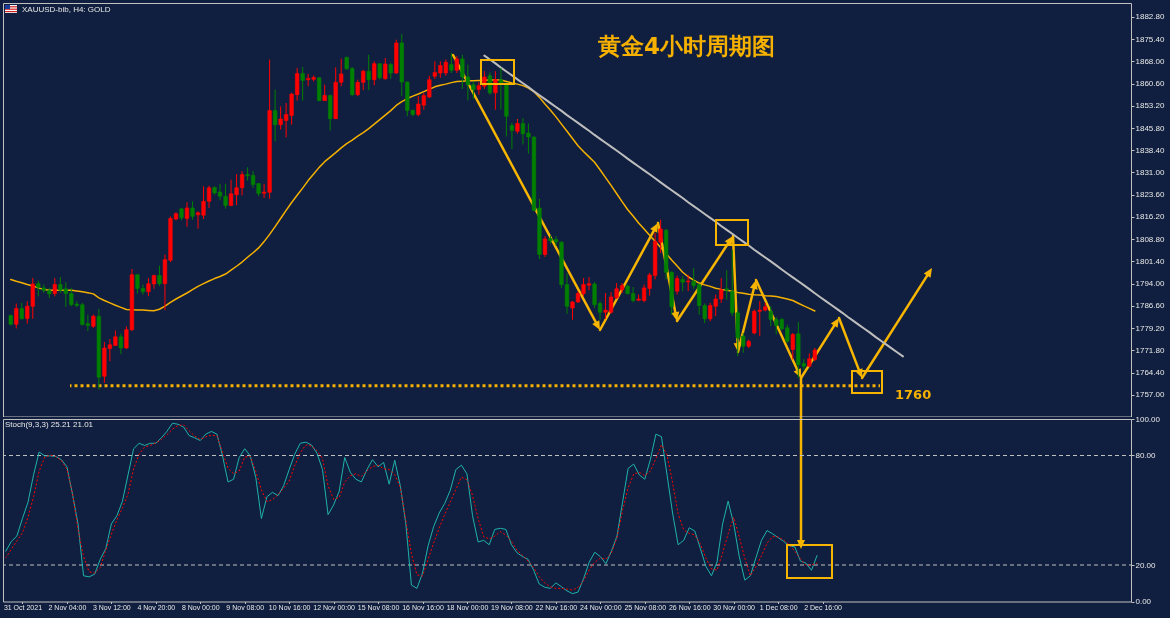 The image size is (1170, 618). What do you see at coordinates (49, 424) in the screenshot?
I see `chart-title: Stoch(9,3,3) 25.21 21.01` at bounding box center [49, 424].